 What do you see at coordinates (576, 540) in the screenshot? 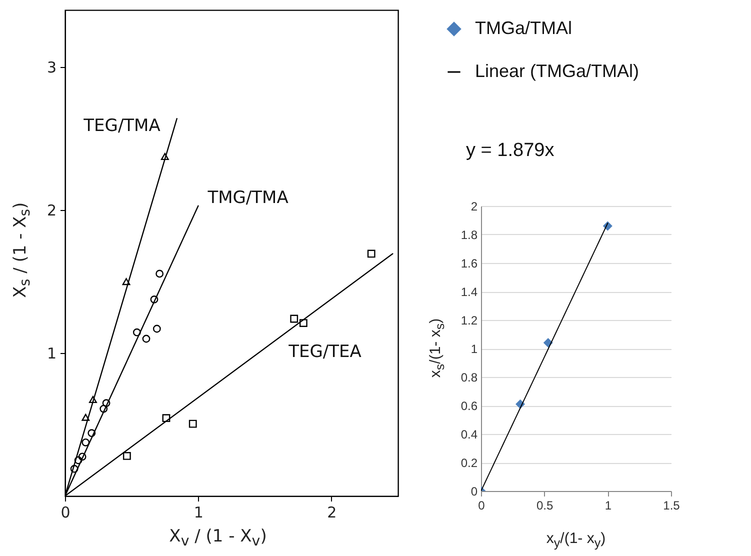
I see `x-axis-title: x$_{y}$/(1- x$_{y}$)` at bounding box center [576, 540].